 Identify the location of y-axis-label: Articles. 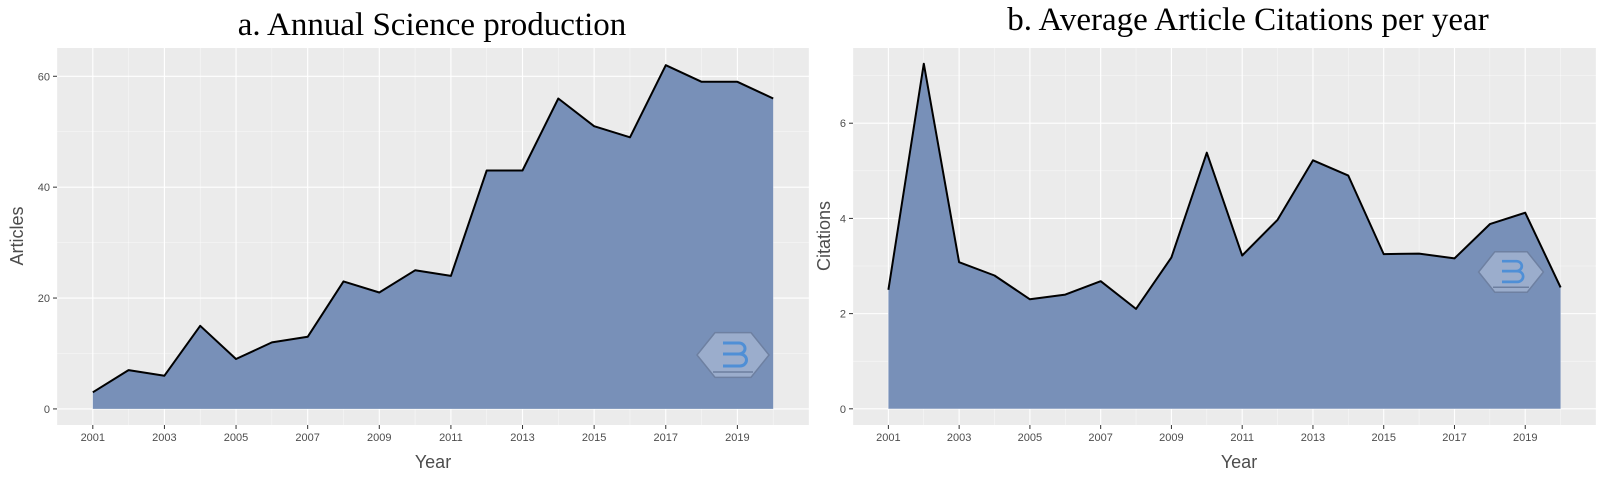
(17, 235).